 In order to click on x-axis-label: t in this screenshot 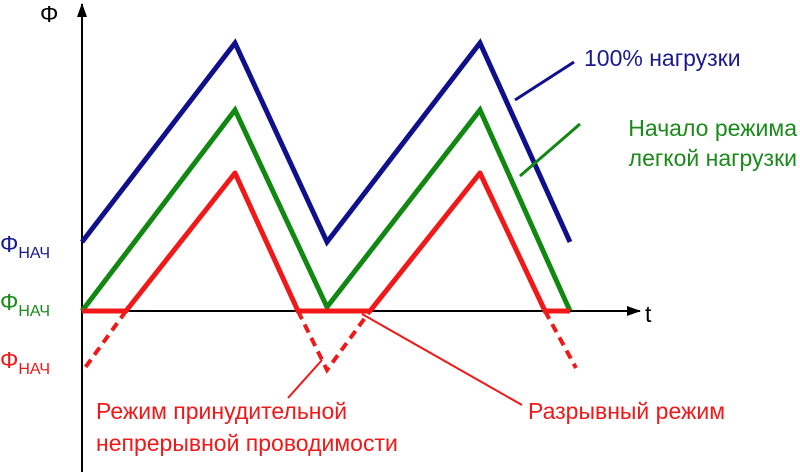, I will do `click(648, 314)`.